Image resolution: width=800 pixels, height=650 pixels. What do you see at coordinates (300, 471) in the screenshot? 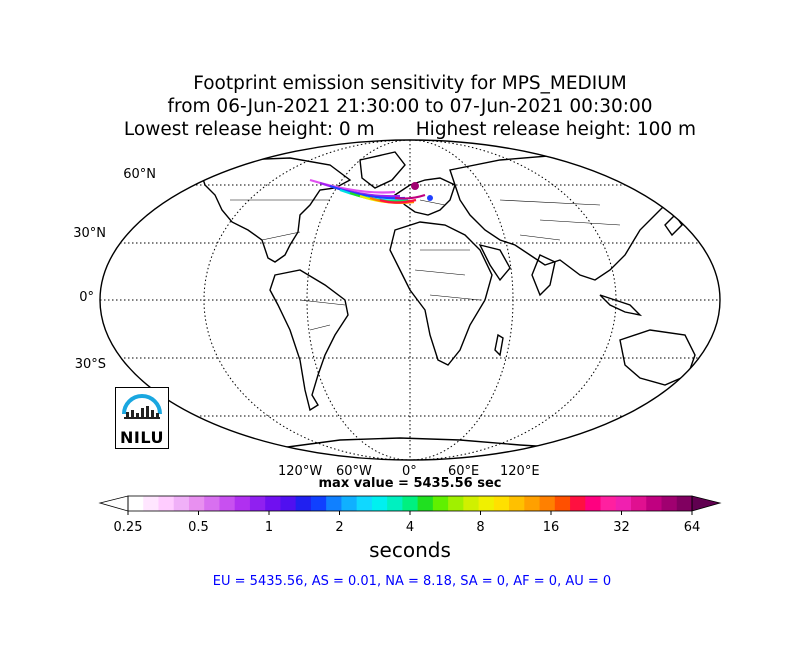
I see `lon-label-120w: 120°W` at bounding box center [300, 471].